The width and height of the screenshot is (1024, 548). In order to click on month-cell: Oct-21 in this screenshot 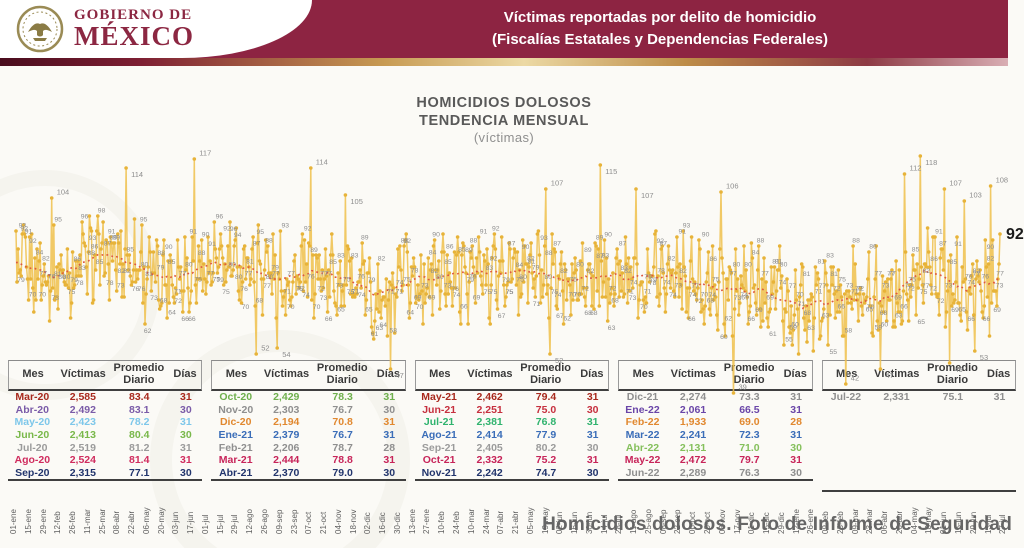, I will do `click(439, 460)`.